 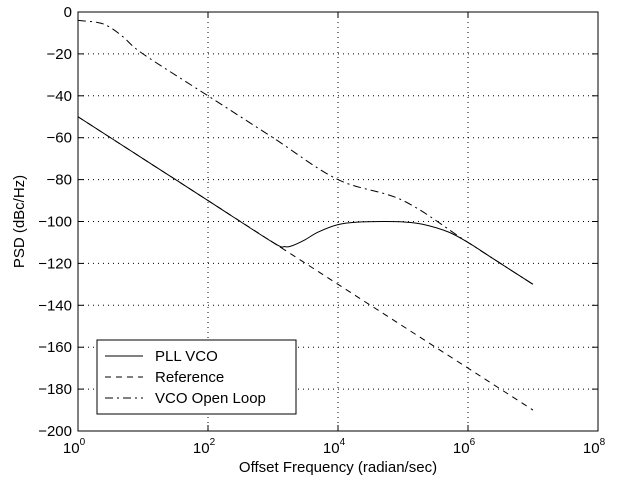 I want to click on legend: PLL VCO Reference VCO Open Loop, so click(x=196, y=377).